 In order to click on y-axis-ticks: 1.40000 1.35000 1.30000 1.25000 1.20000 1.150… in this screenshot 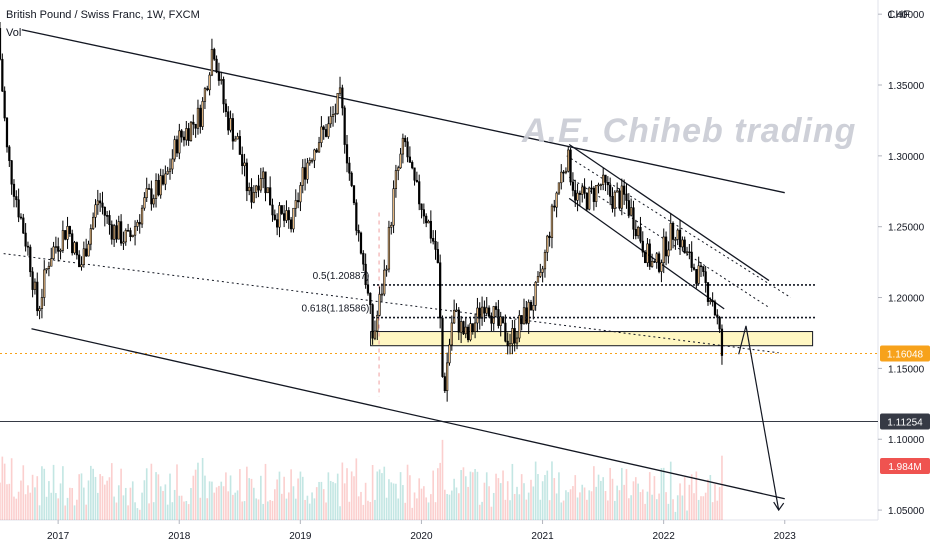, I will do `click(901, 263)`.